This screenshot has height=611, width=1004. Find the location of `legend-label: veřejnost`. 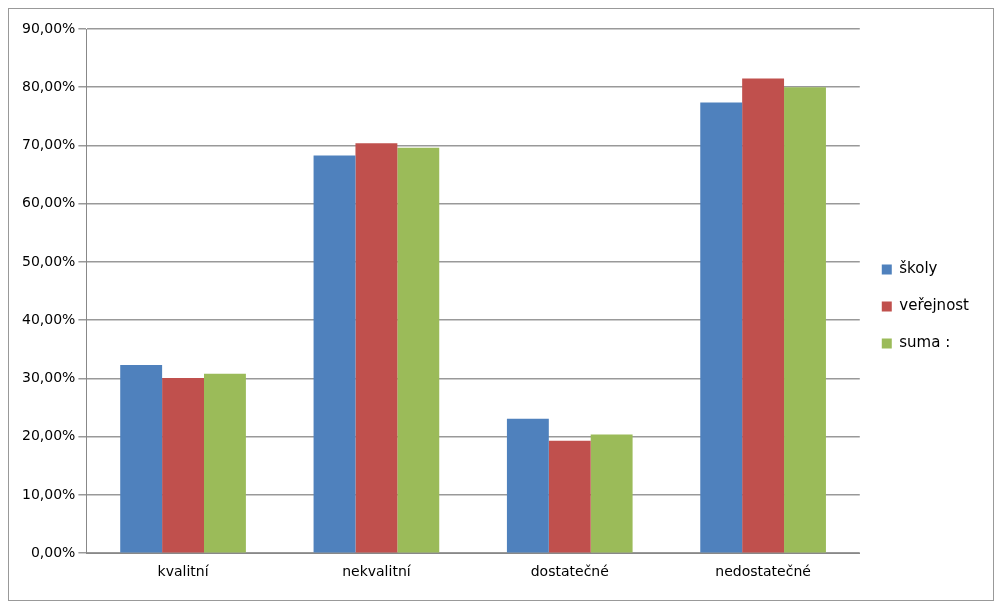

legend-label: veřejnost is located at coordinates (934, 305).